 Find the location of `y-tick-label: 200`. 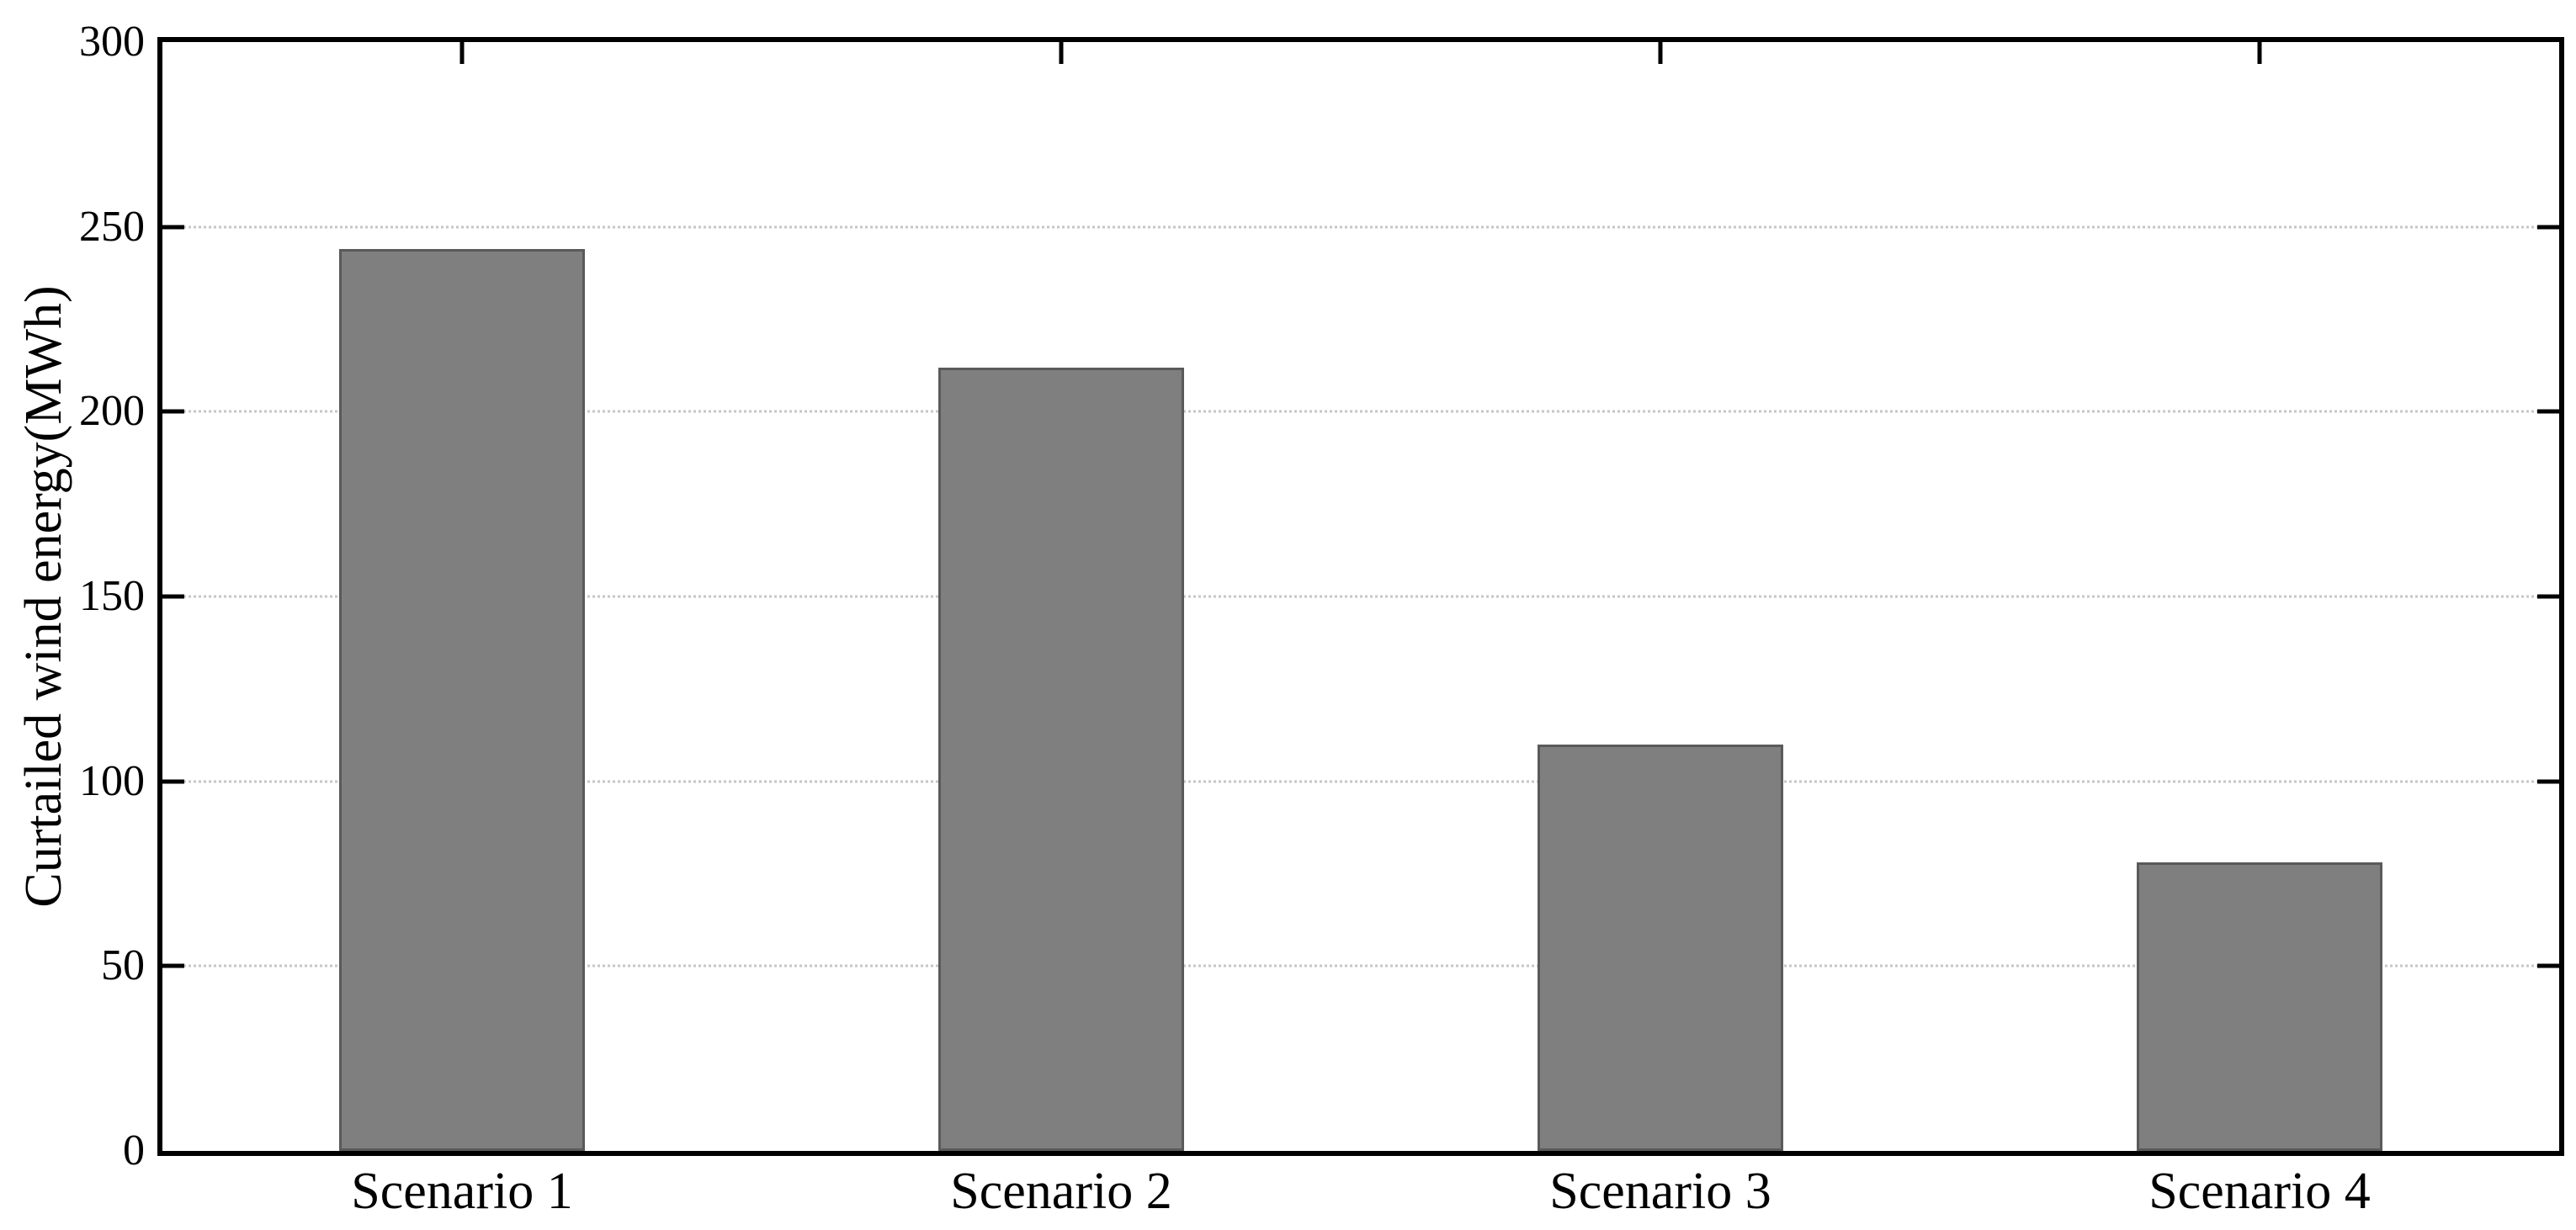

y-tick-label: 200 is located at coordinates (112, 412).